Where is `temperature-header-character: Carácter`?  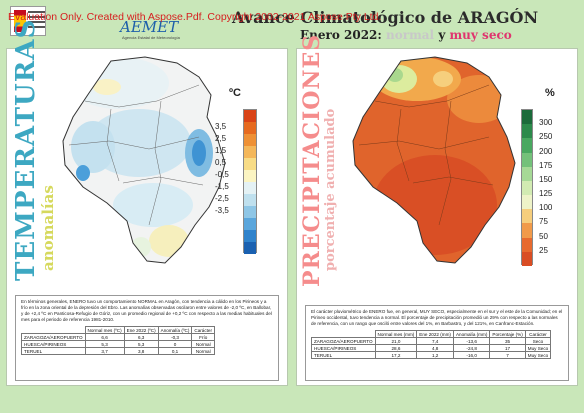
temperature-header-character: Carácter is located at coordinates (203, 330).